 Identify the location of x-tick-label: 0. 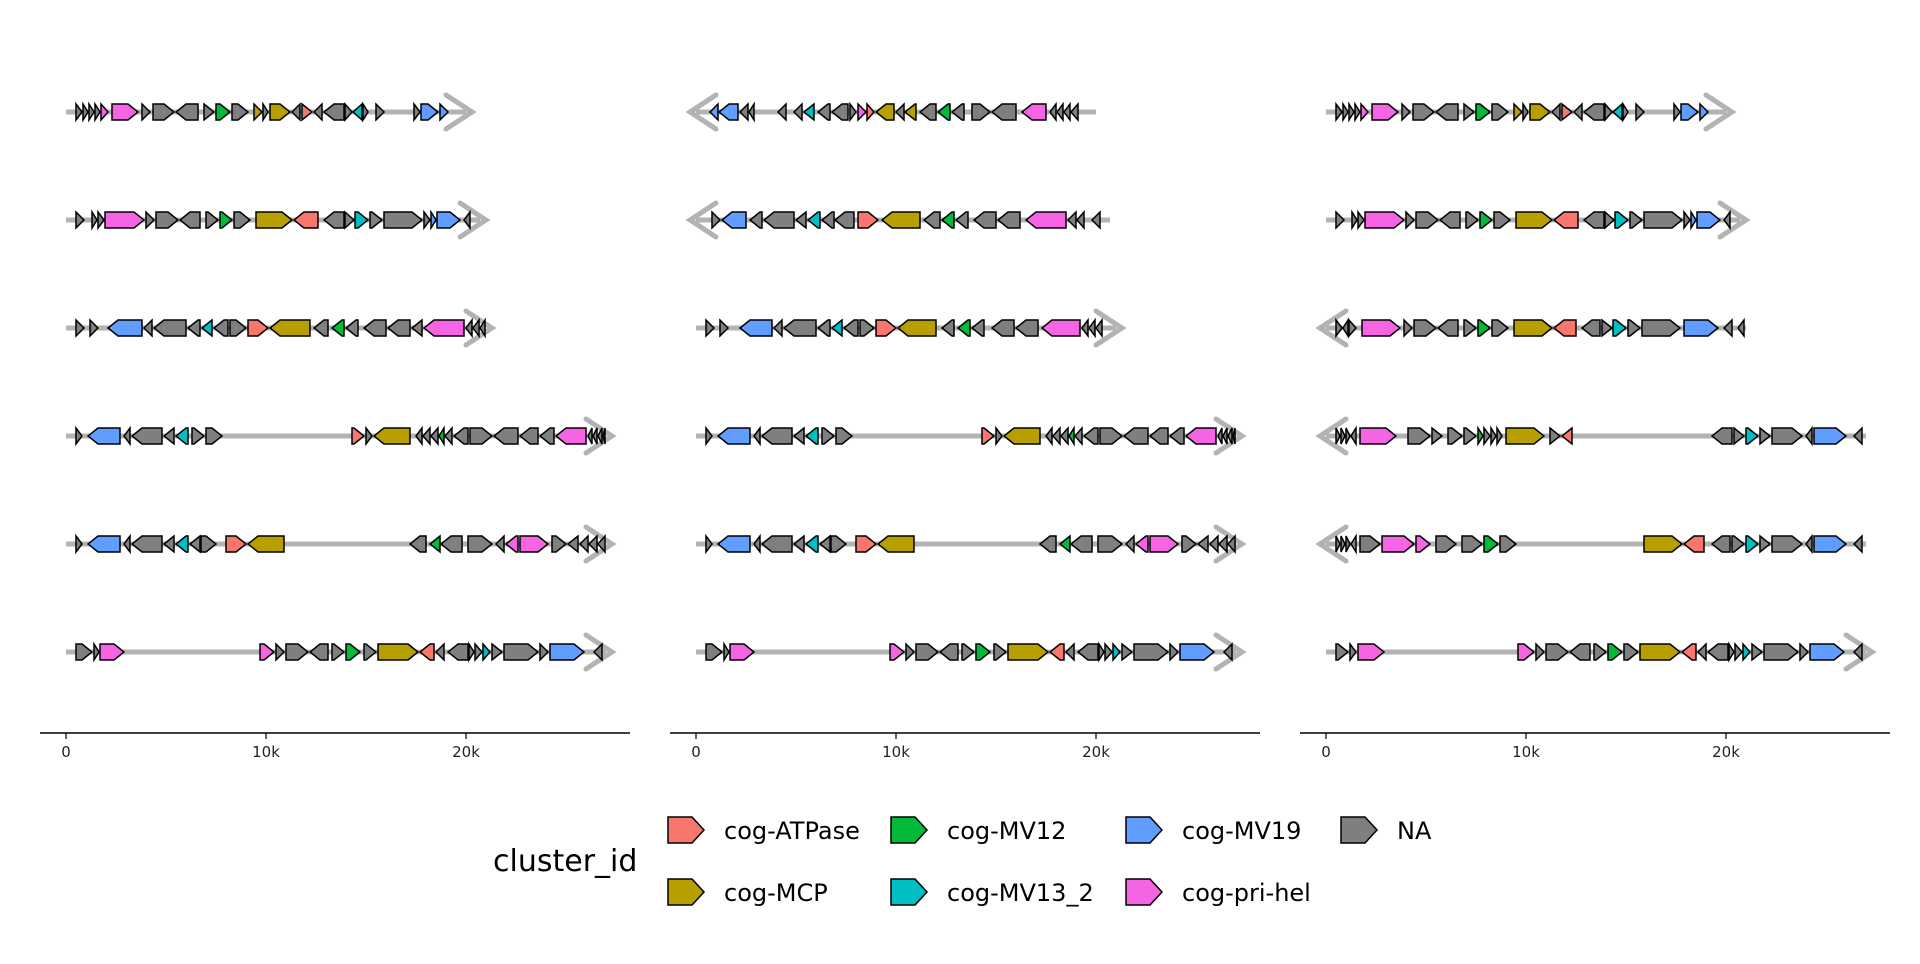
(66, 752).